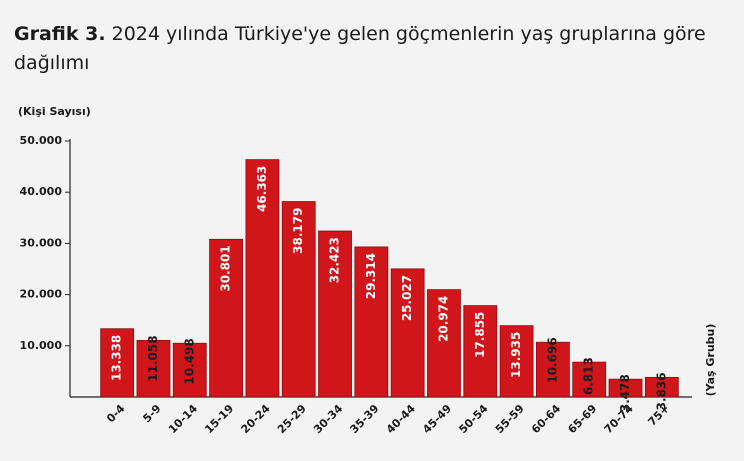 This screenshot has width=744, height=461. Describe the element at coordinates (256, 419) in the screenshot. I see `x-tick-label: 20-24` at that location.